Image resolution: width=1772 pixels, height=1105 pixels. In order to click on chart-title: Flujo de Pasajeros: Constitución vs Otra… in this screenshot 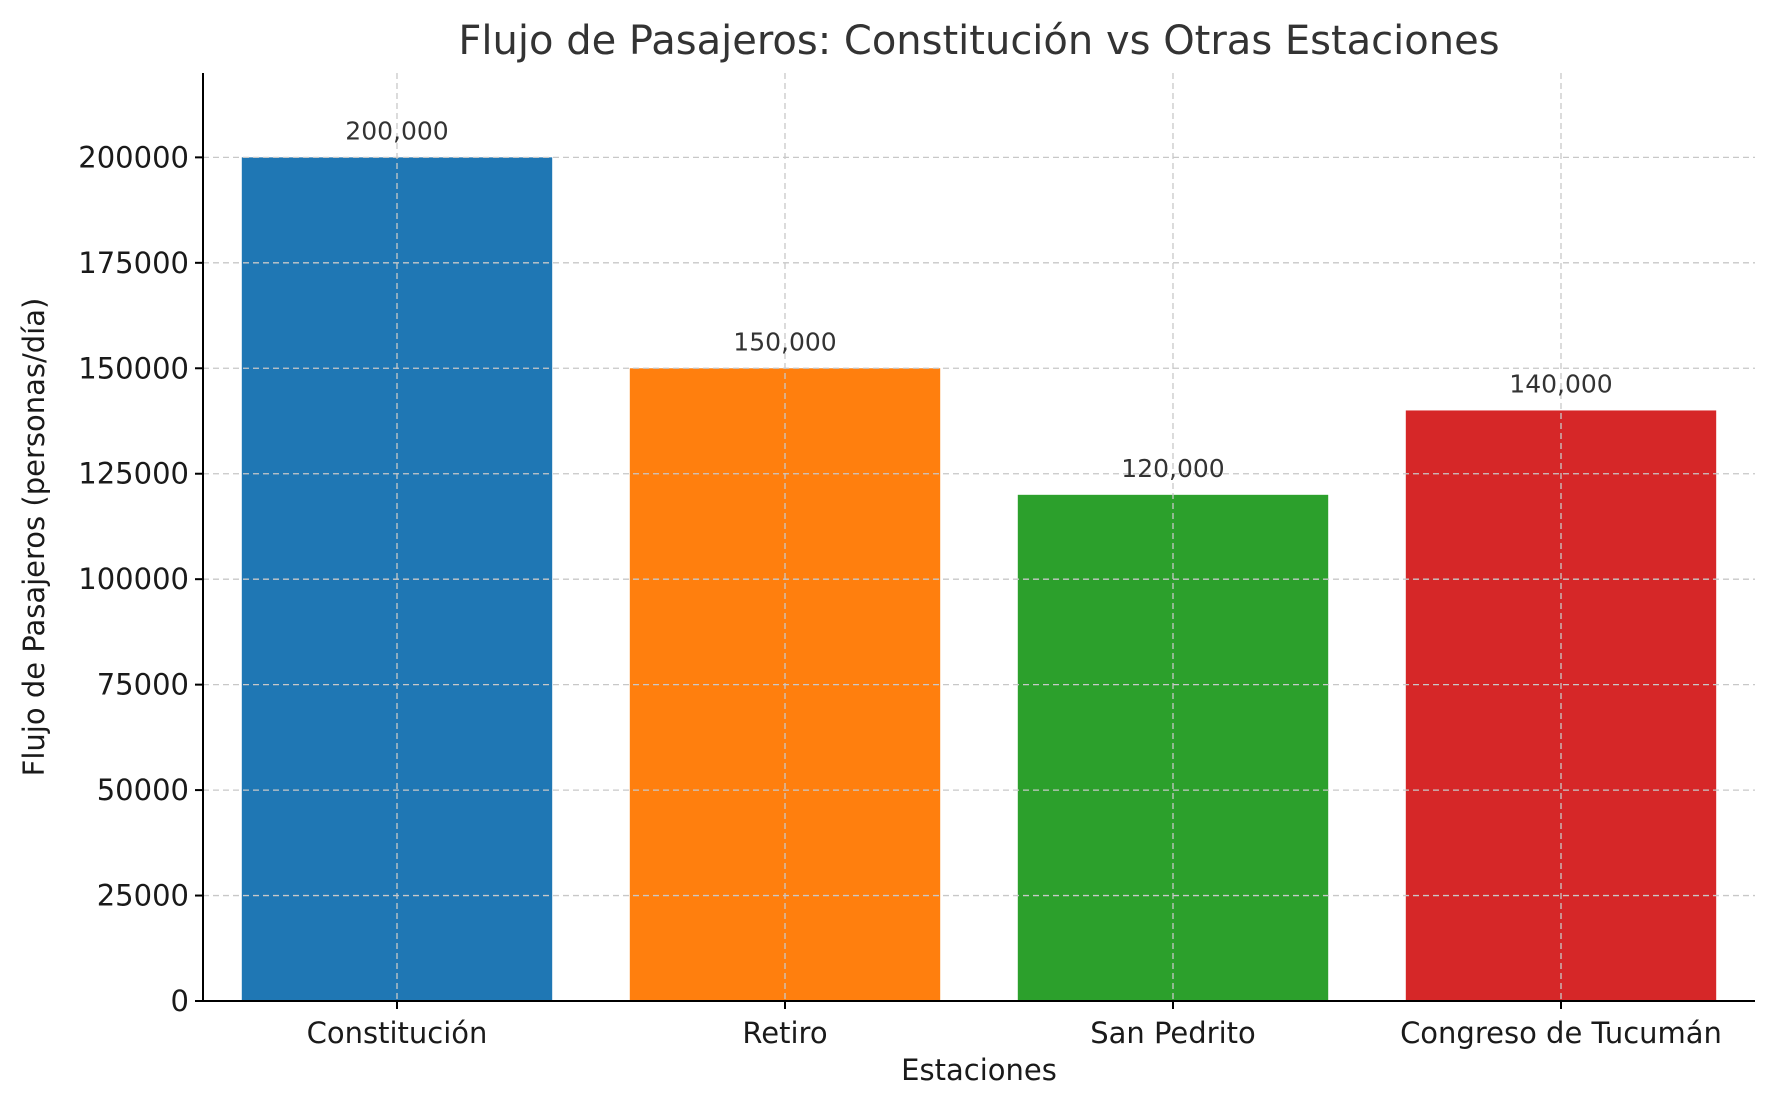, I will do `click(978, 41)`.